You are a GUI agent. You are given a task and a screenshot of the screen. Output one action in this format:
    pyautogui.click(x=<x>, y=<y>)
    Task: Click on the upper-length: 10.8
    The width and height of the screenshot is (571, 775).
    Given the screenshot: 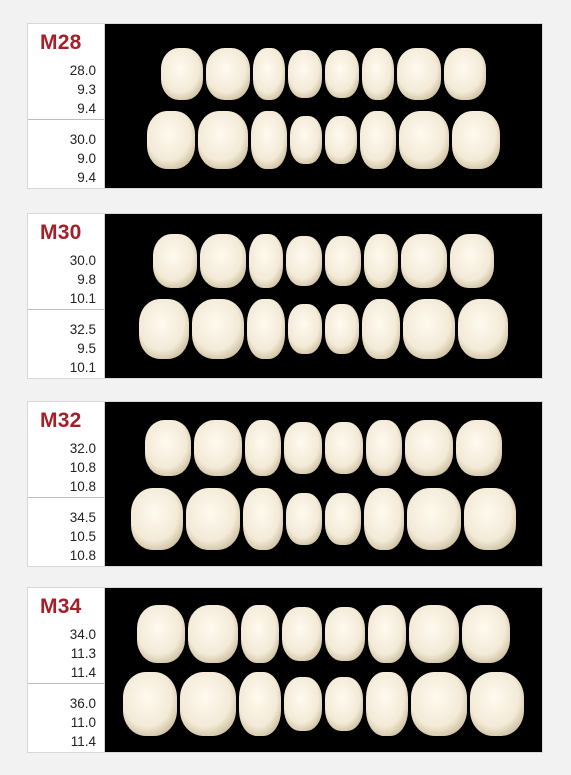 What is the action you would take?
    pyautogui.click(x=82, y=467)
    